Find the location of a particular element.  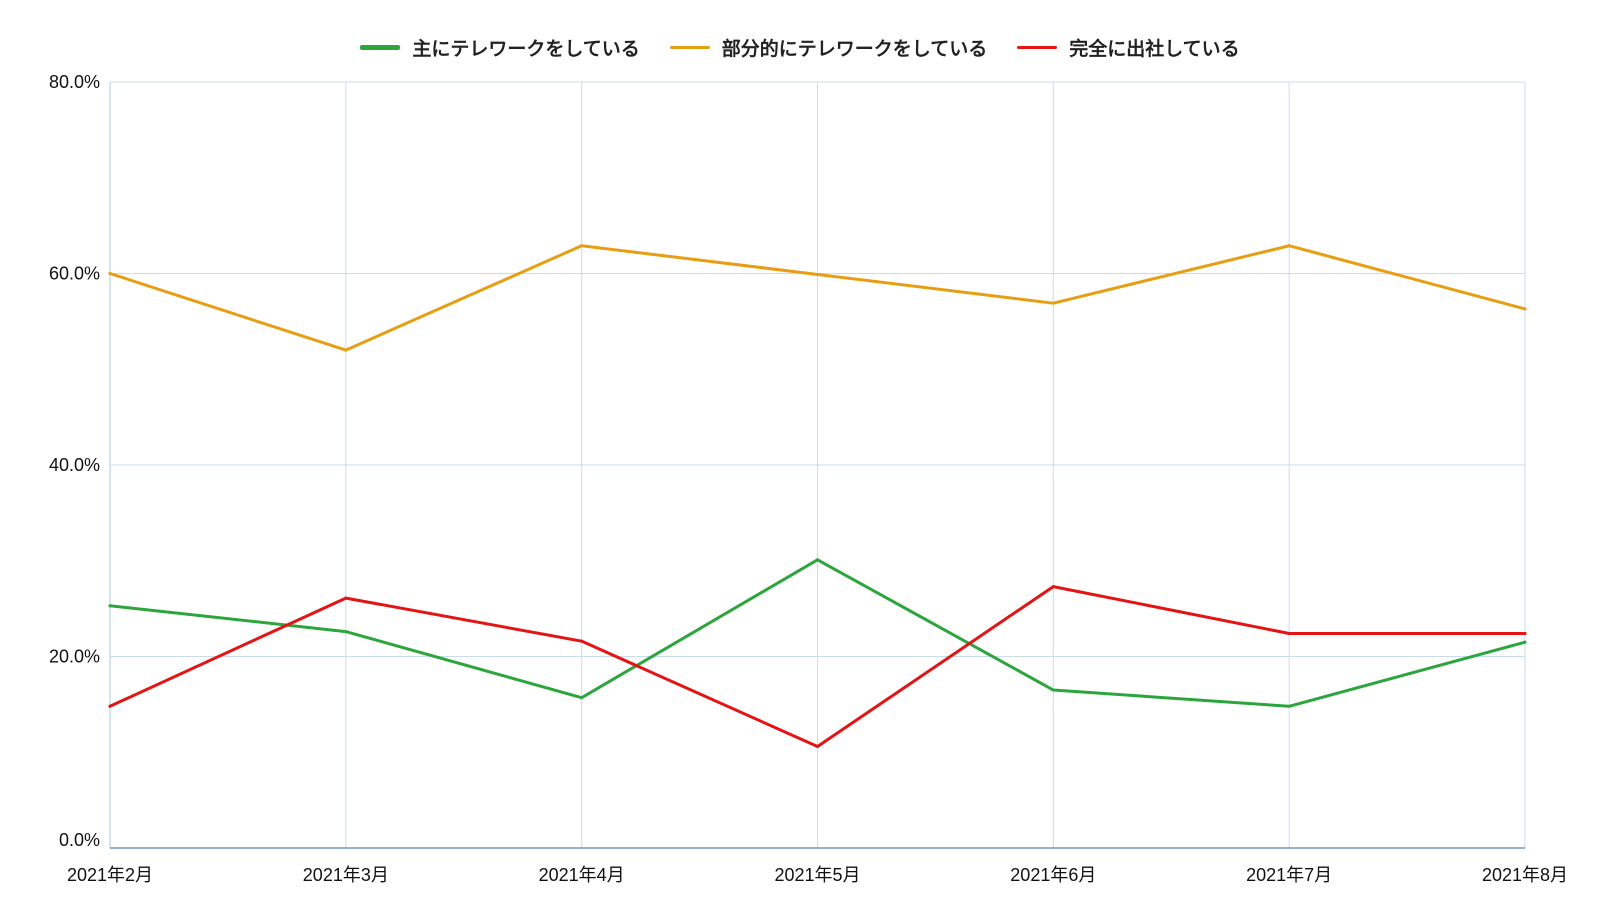

y-tick-labels: 0.0% 20.0% 40.0% 60.0% 80.0% is located at coordinates (74, 461).